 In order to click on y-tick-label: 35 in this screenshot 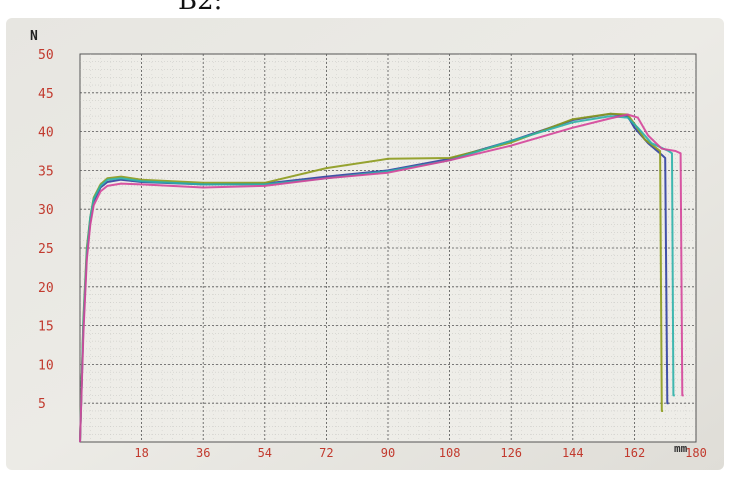, I will do `click(46, 171)`.